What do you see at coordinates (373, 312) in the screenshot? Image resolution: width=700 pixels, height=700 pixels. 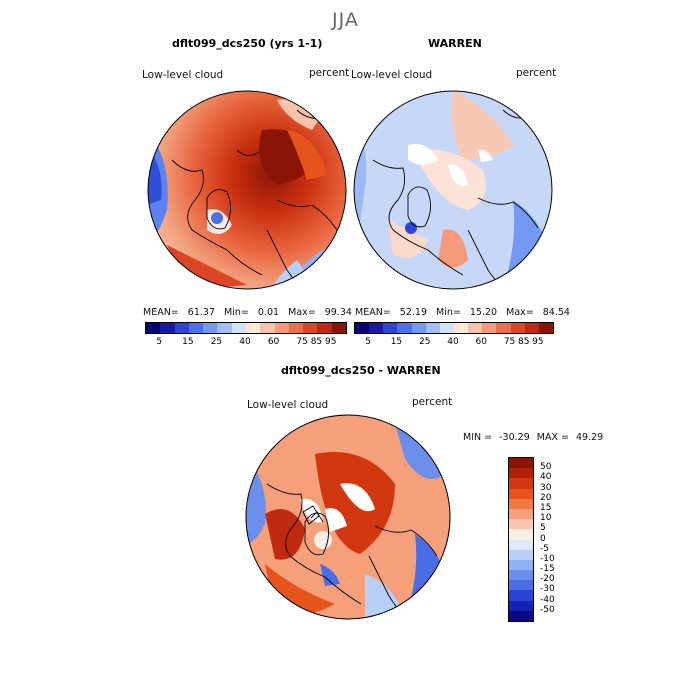 I see `panel2-mean-label: MEAN=` at bounding box center [373, 312].